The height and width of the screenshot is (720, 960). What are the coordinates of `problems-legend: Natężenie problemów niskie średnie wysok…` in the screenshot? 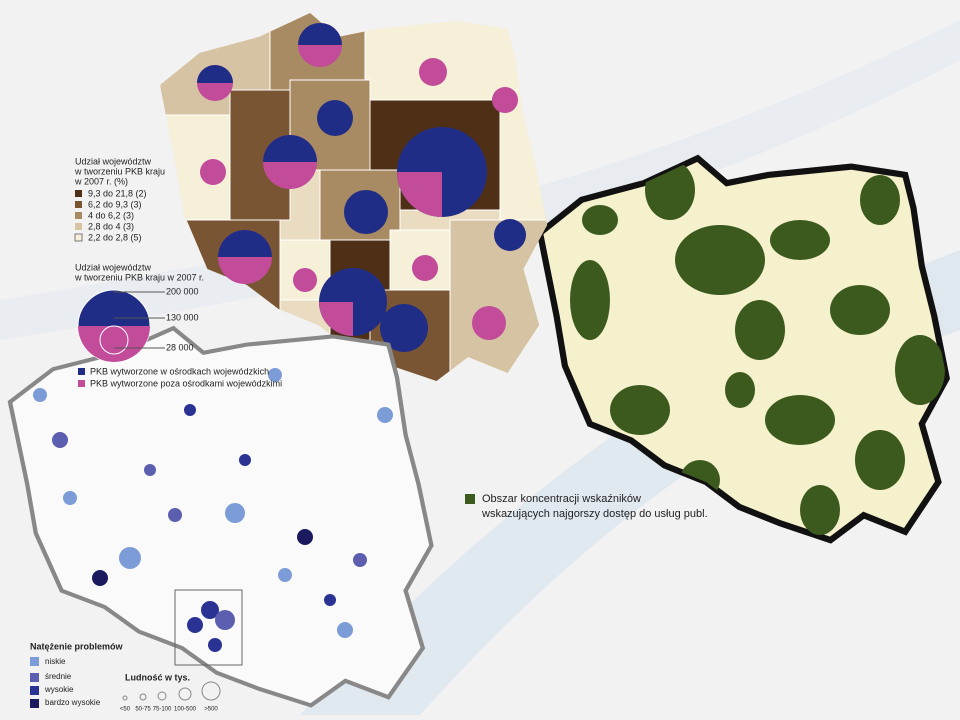 It's located at (77, 674).